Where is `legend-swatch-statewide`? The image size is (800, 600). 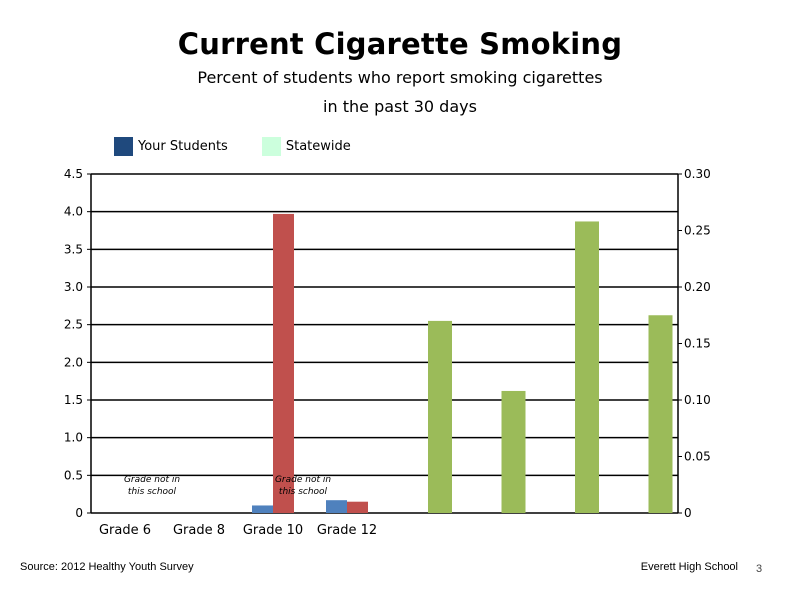
legend-swatch-statewide is located at coordinates (271, 146).